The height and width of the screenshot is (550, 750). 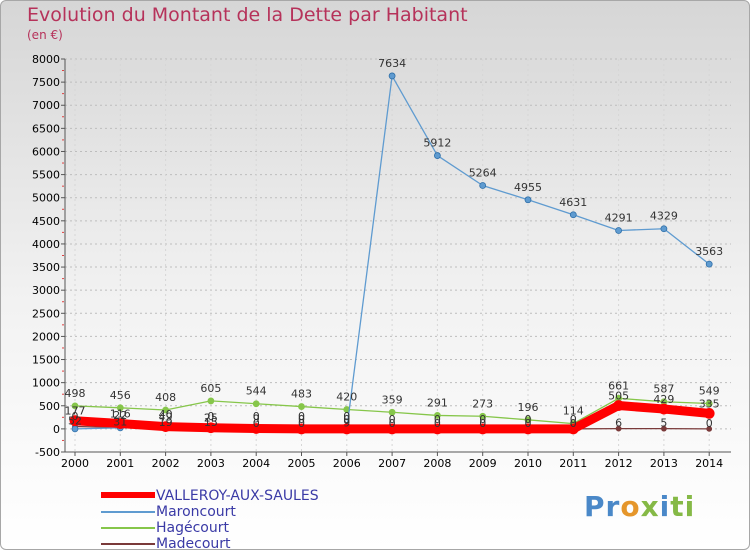 I want to click on x-tick-label: 2009, so click(x=483, y=463).